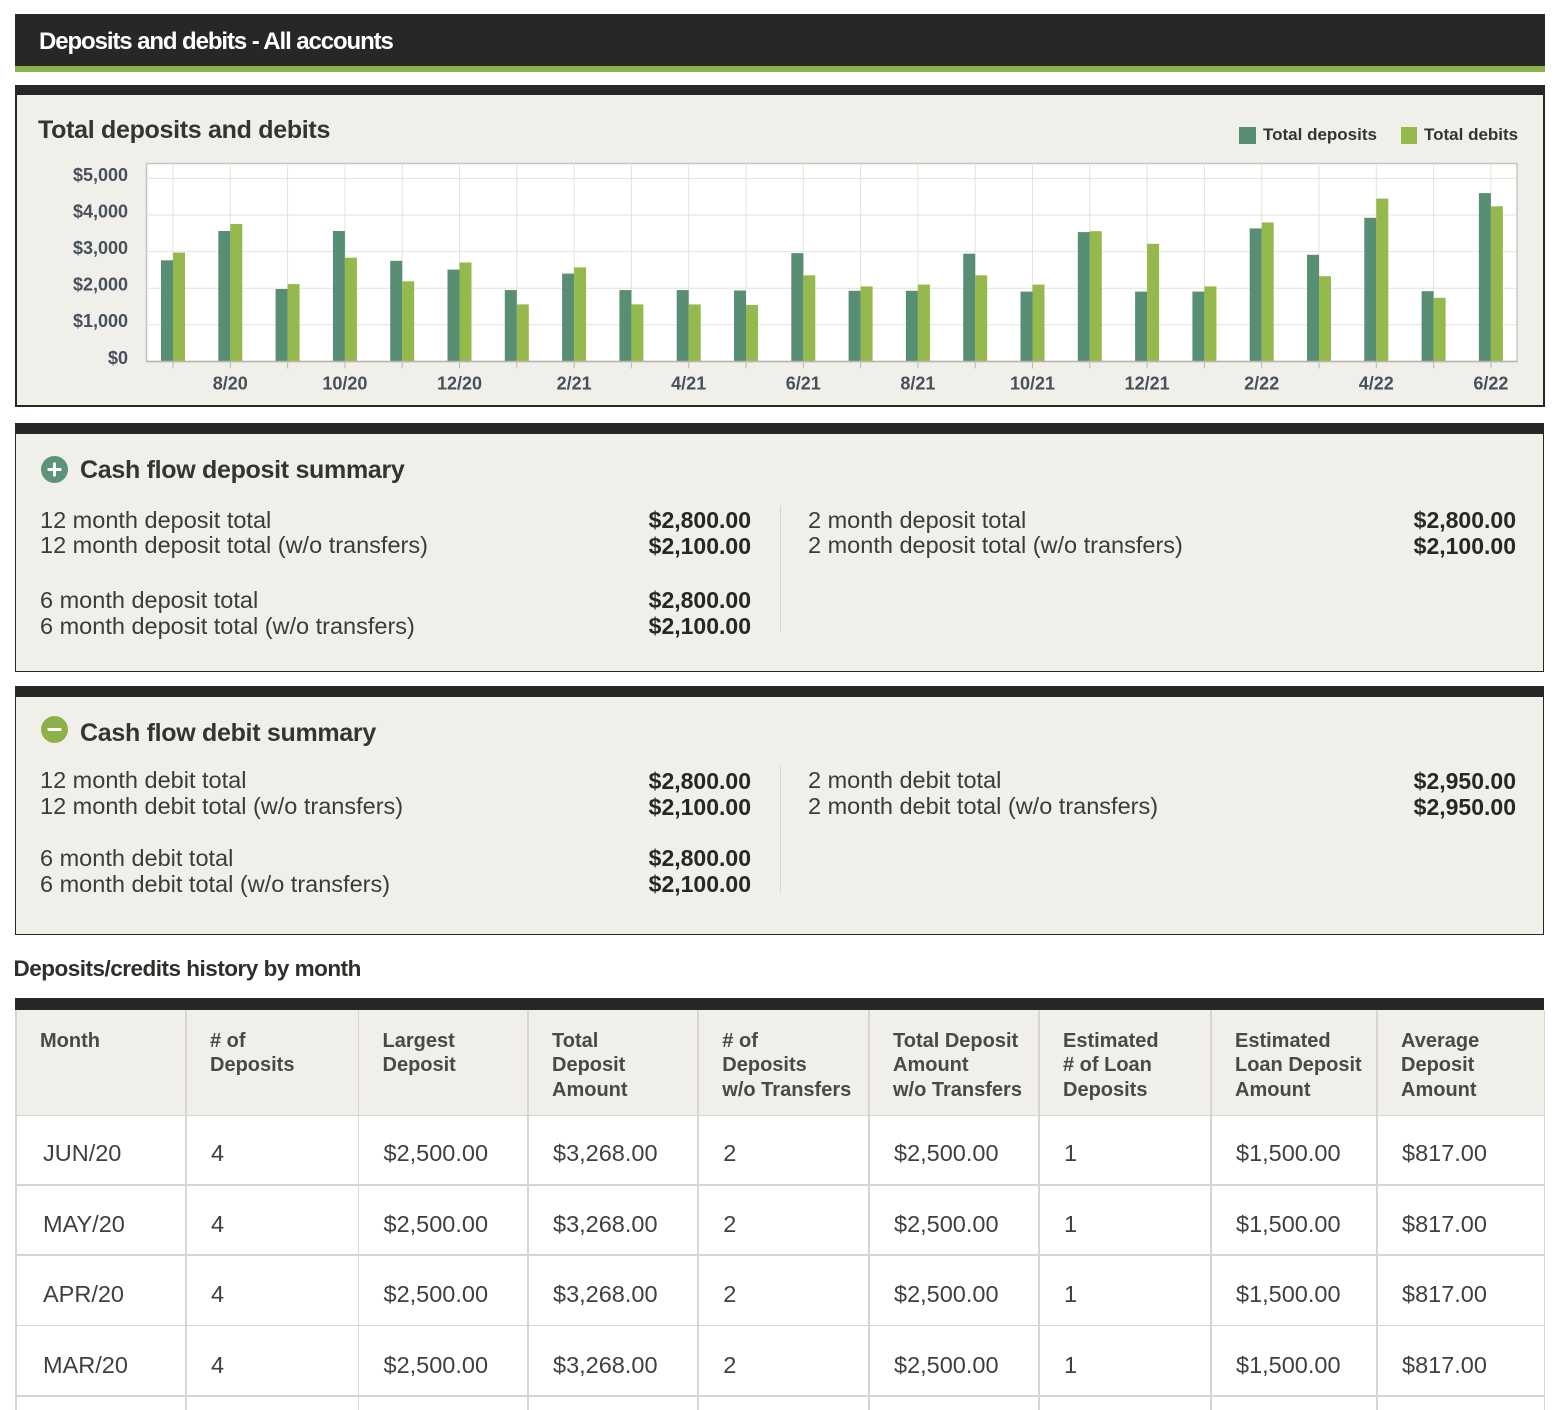 This screenshot has height=1410, width=1560. What do you see at coordinates (100, 321) in the screenshot?
I see `svg-text: $1,000` at bounding box center [100, 321].